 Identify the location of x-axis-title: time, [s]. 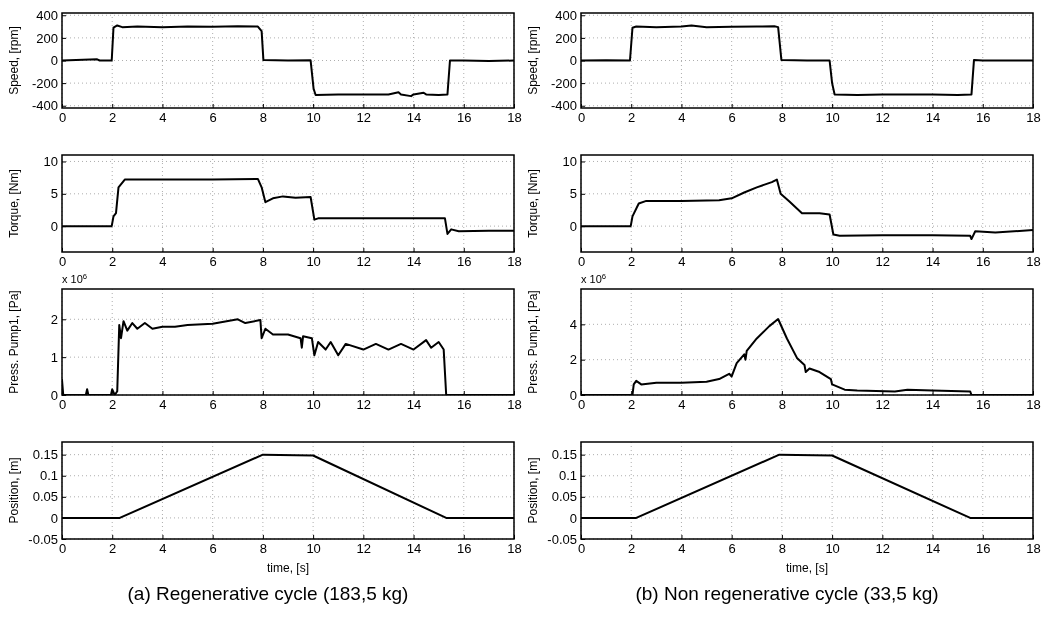
(288, 568).